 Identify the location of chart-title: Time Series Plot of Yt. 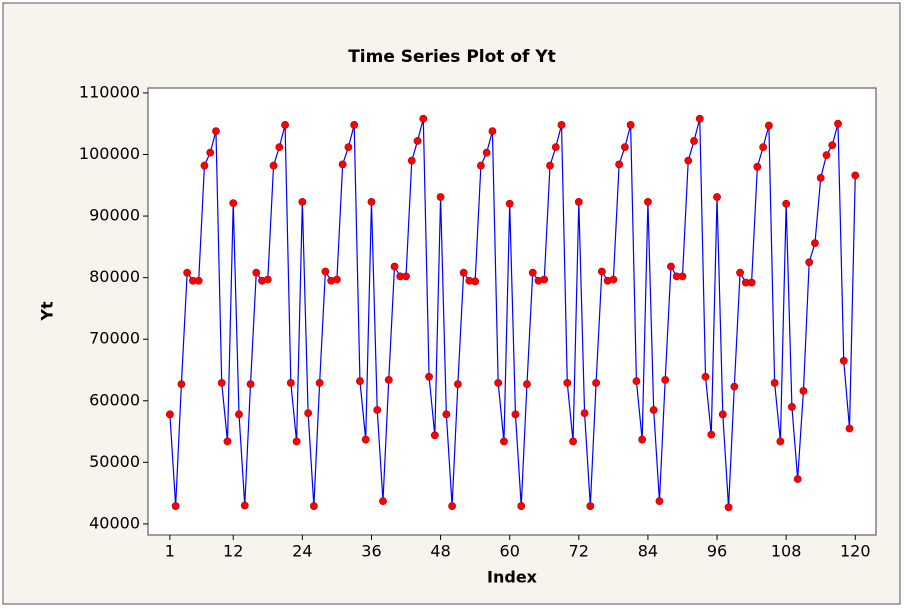
(452, 57).